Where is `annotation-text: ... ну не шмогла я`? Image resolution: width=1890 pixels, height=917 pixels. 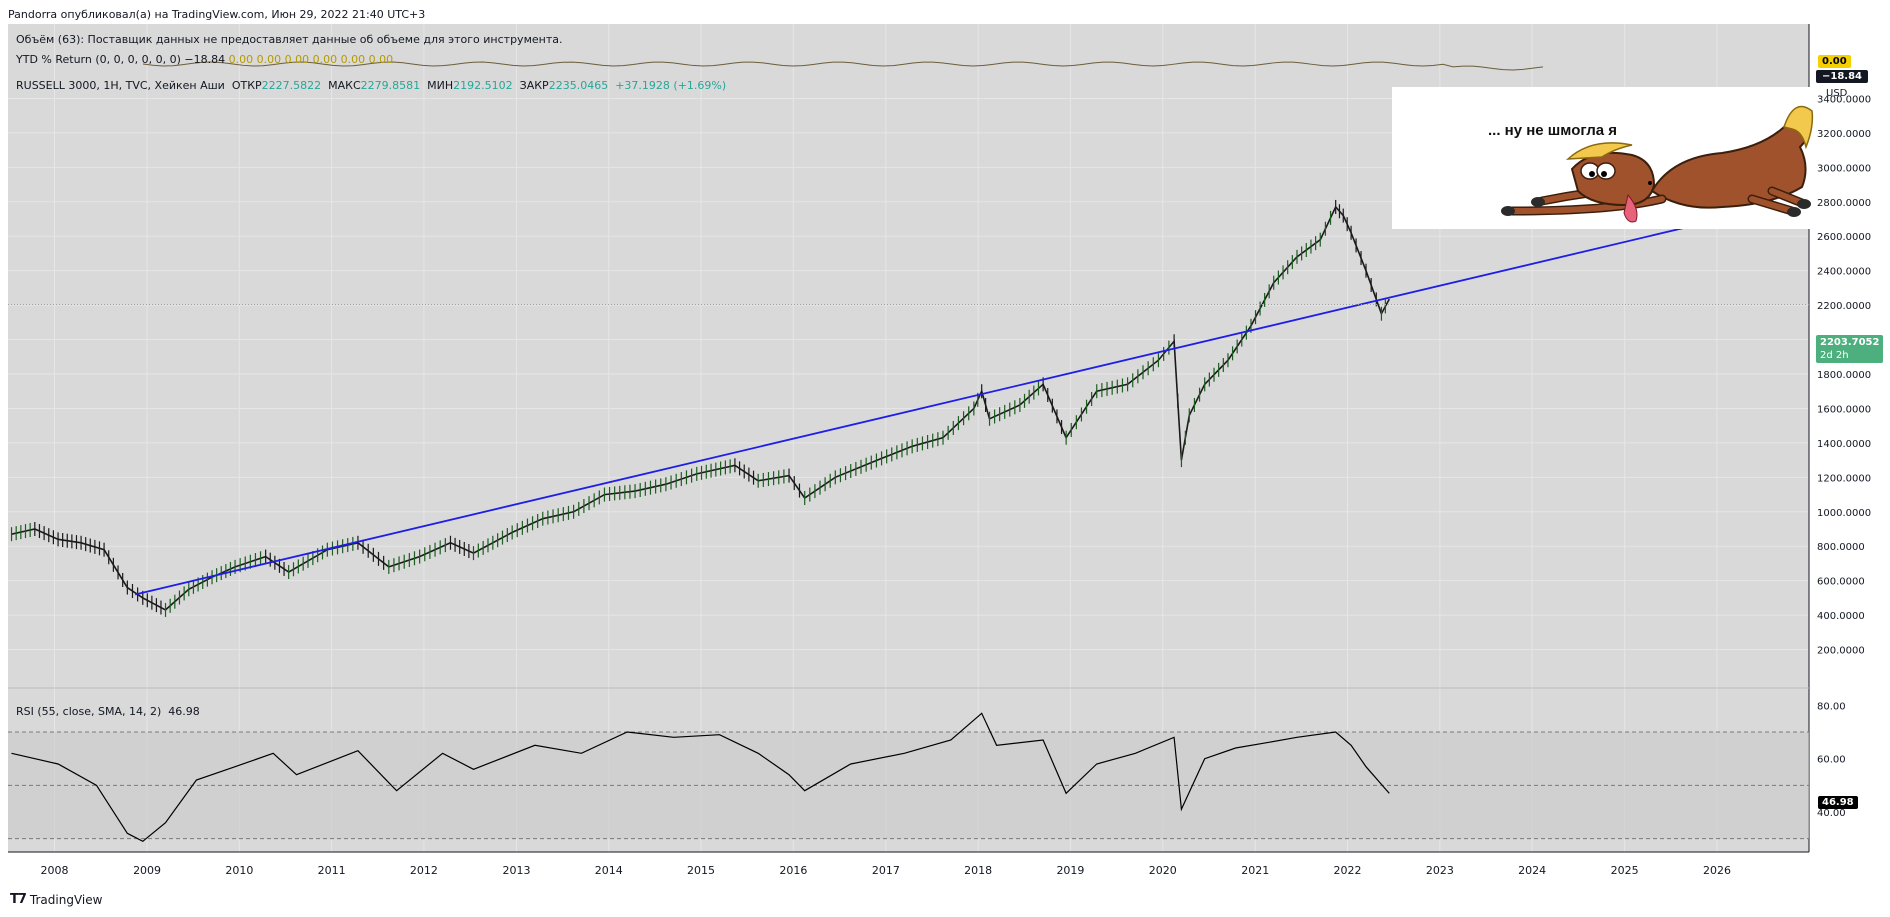
annotation-text: ... ну не шмогла я is located at coordinates (1552, 130).